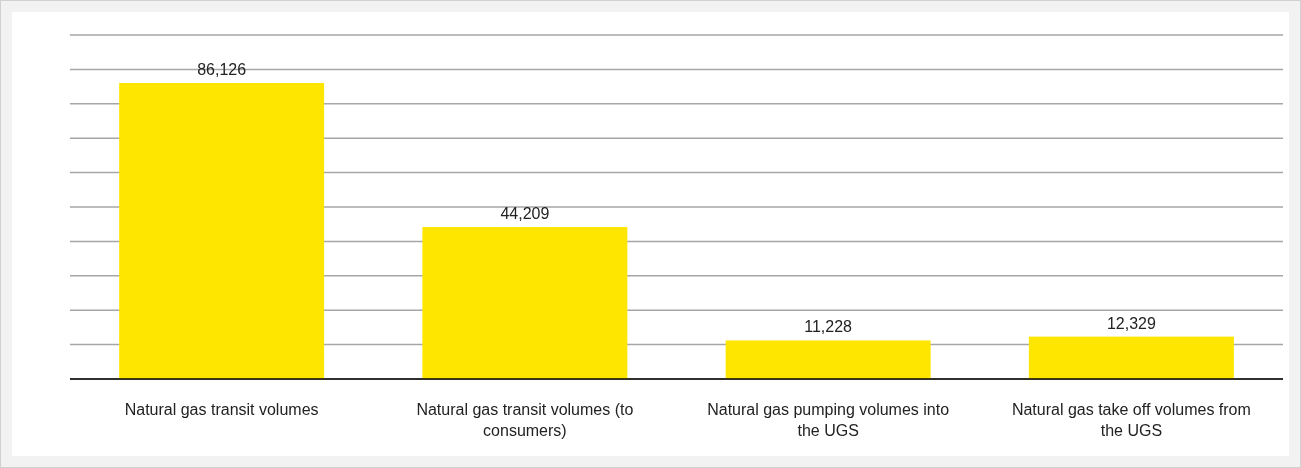 The height and width of the screenshot is (468, 1301). What do you see at coordinates (525, 214) in the screenshot?
I see `data-label: 44,209` at bounding box center [525, 214].